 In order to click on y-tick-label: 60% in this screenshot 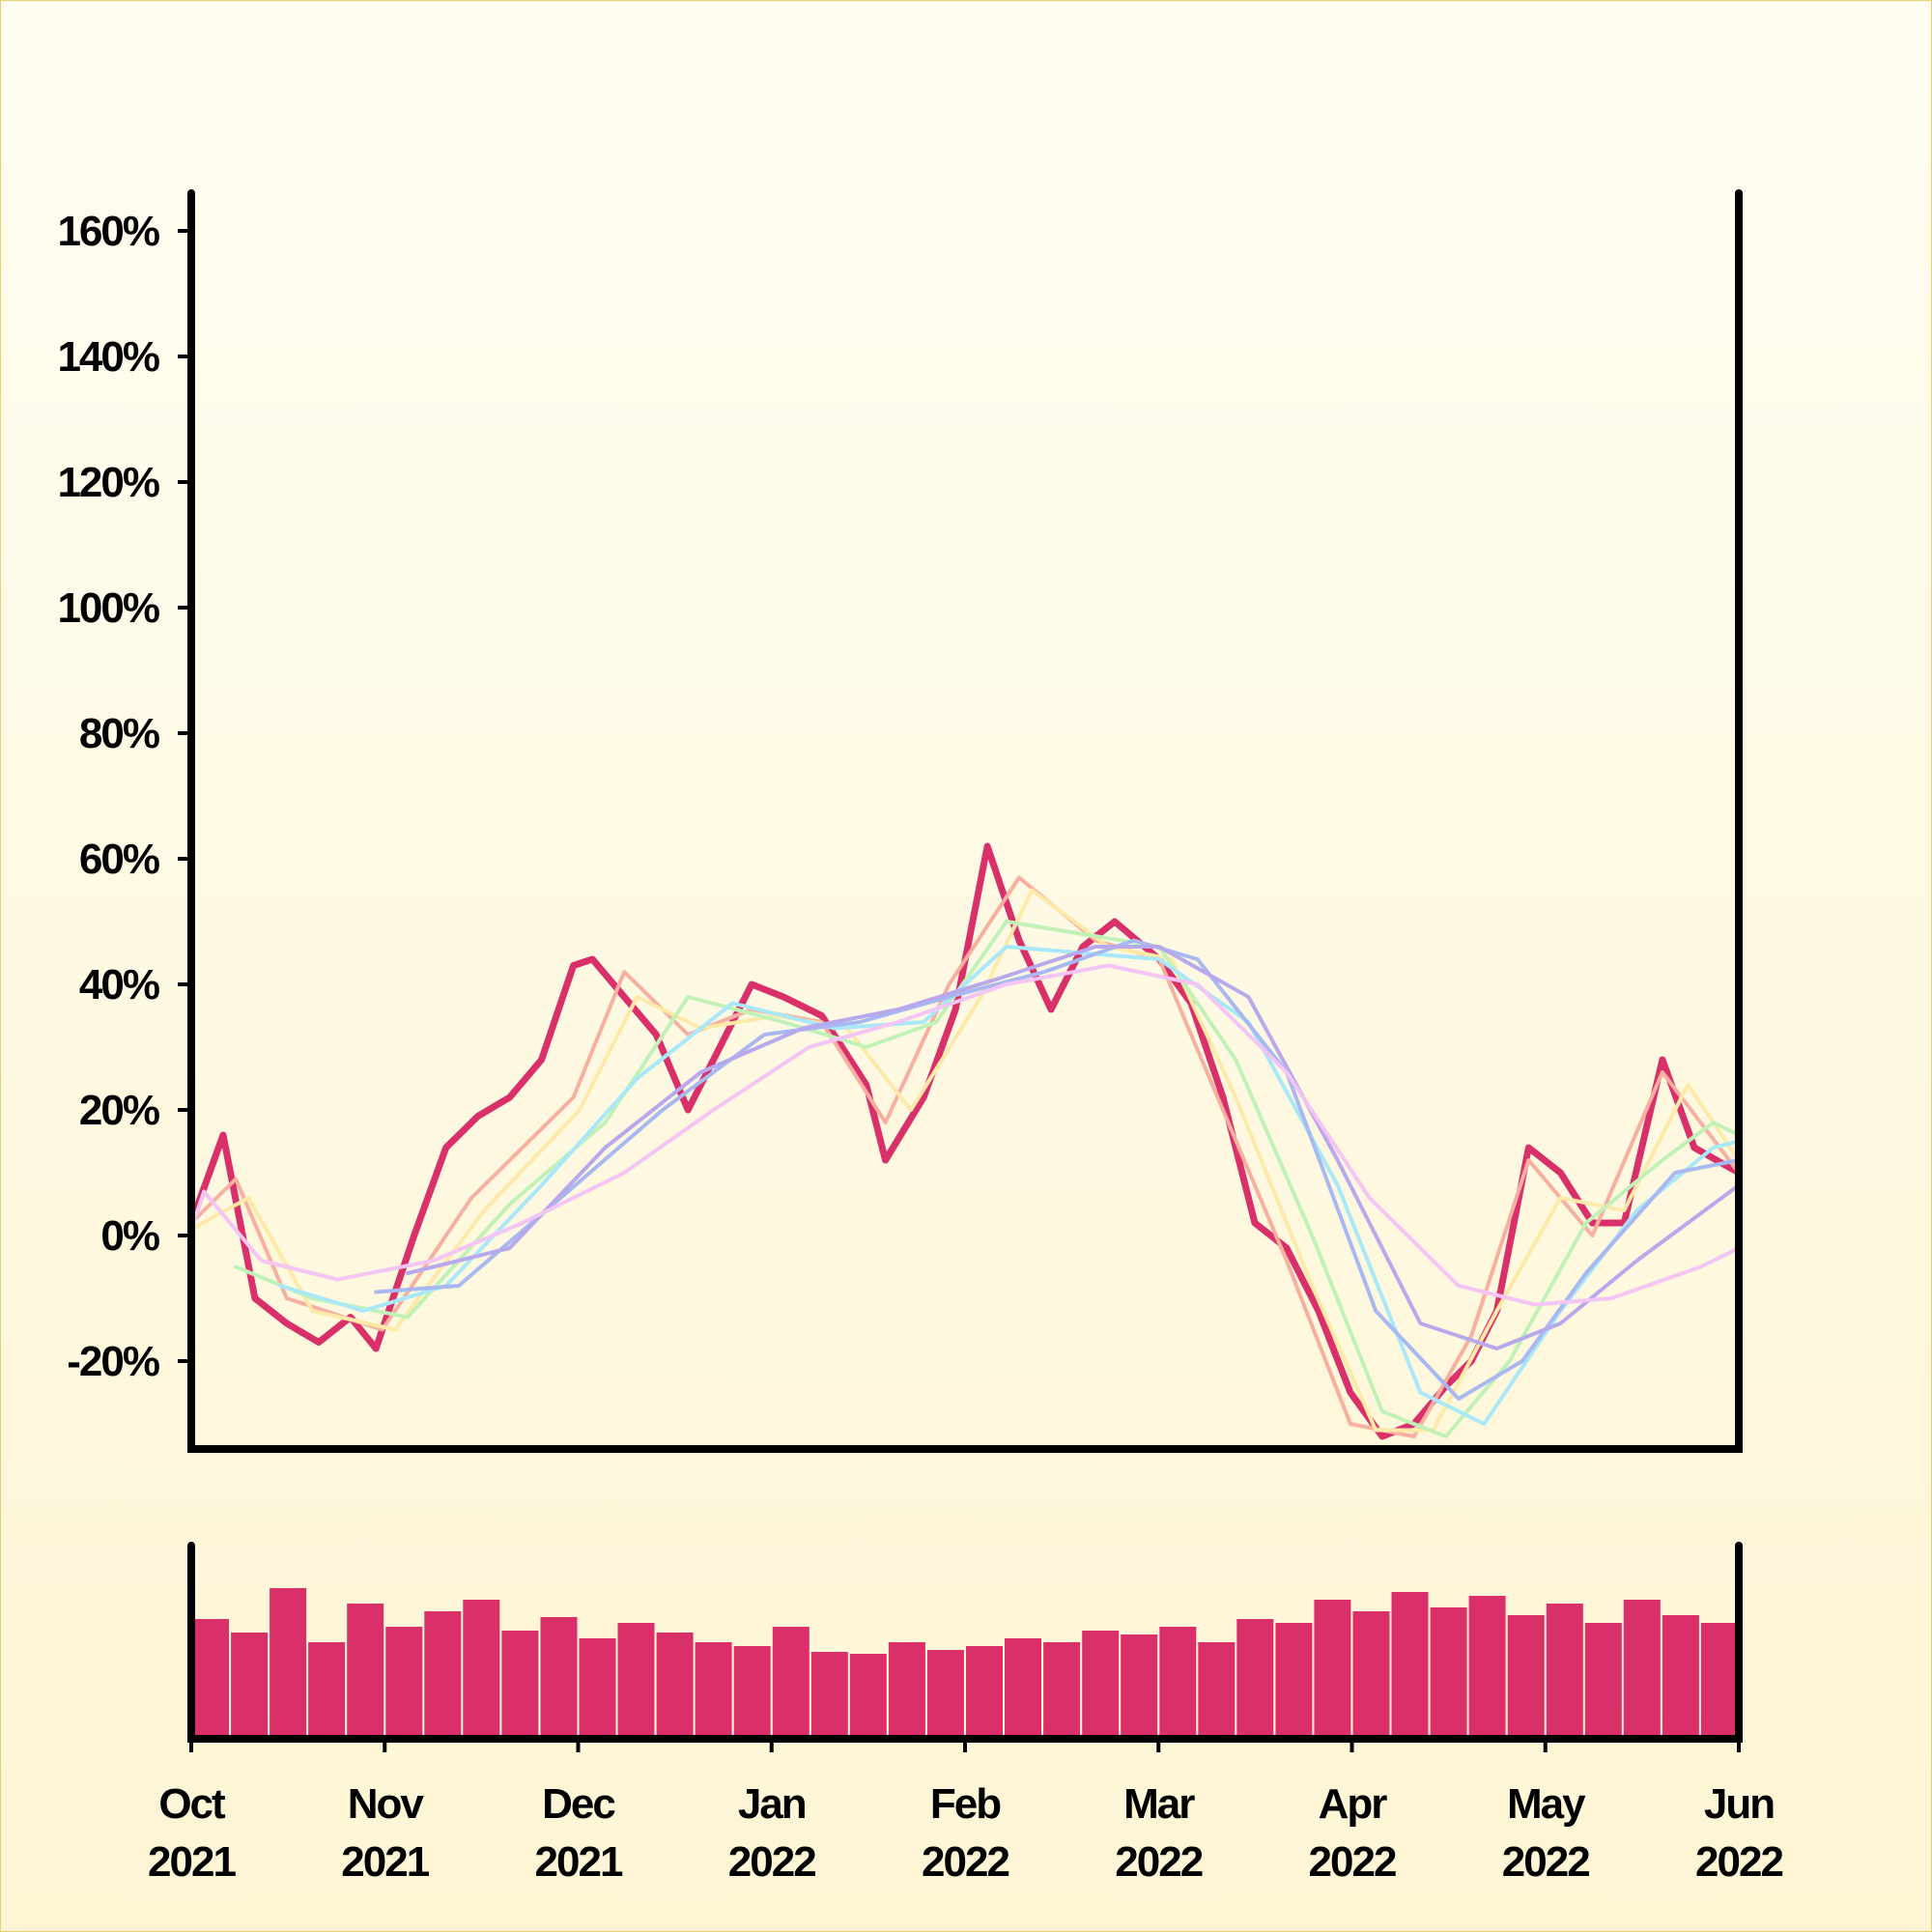, I will do `click(119, 859)`.